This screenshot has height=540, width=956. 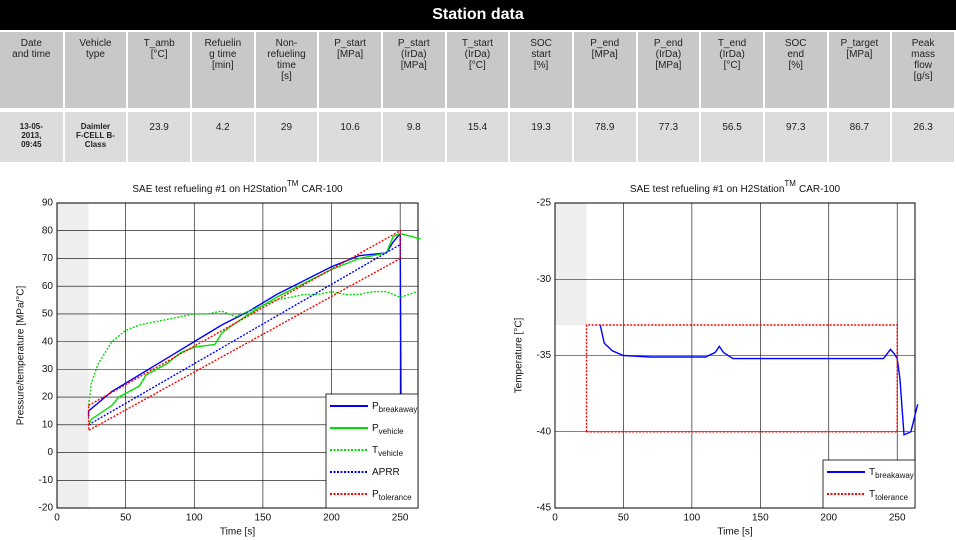 I want to click on column-header: Date and time, so click(x=32, y=71).